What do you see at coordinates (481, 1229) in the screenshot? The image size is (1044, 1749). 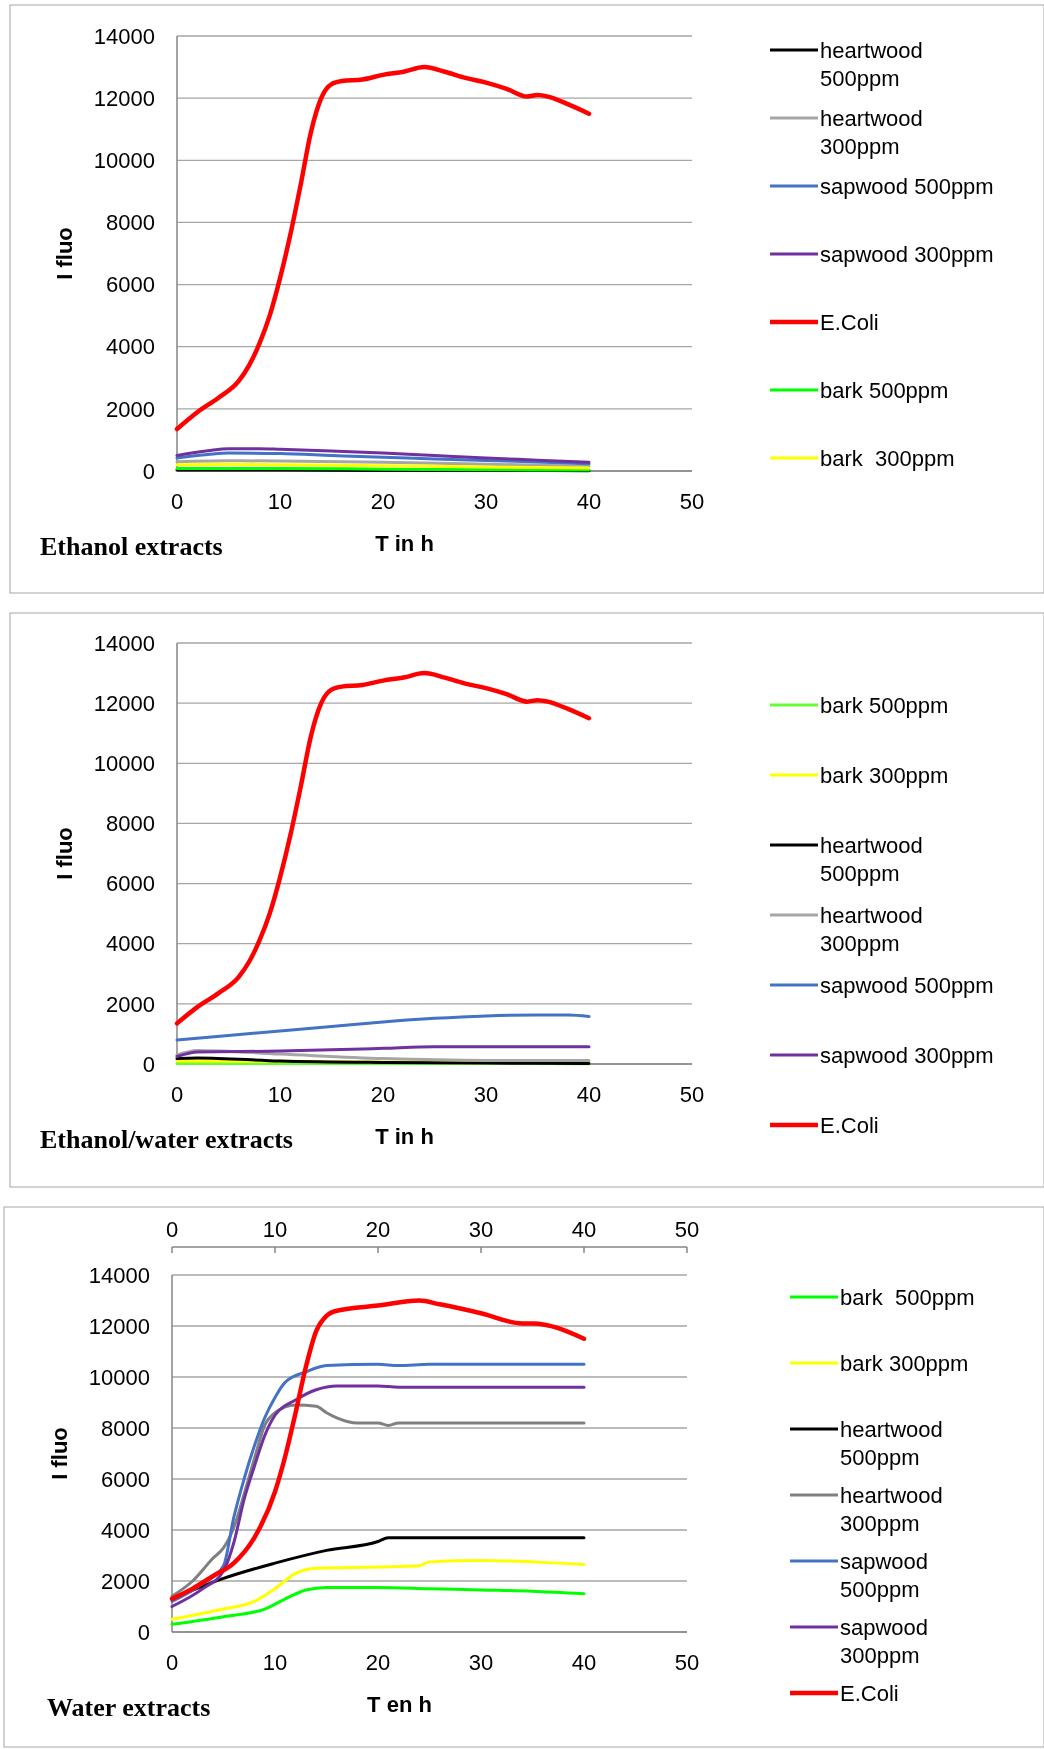 I see `x2-tick-label: 30` at bounding box center [481, 1229].